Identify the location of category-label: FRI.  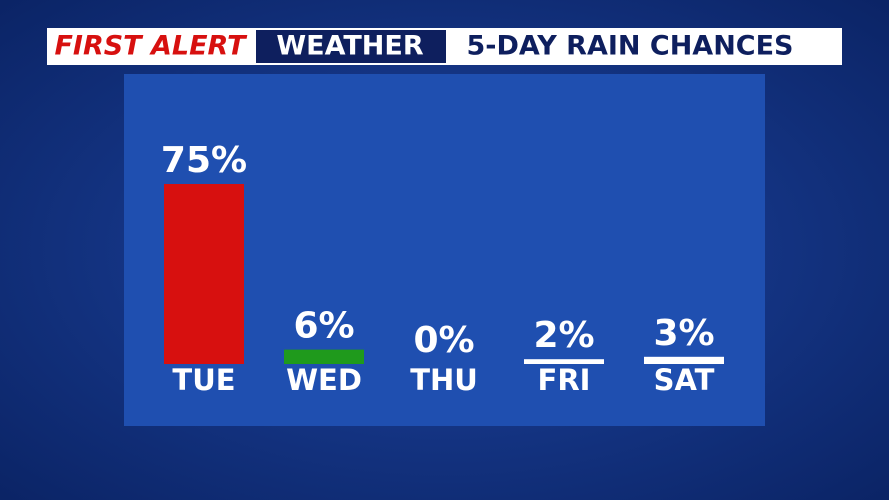
(564, 380).